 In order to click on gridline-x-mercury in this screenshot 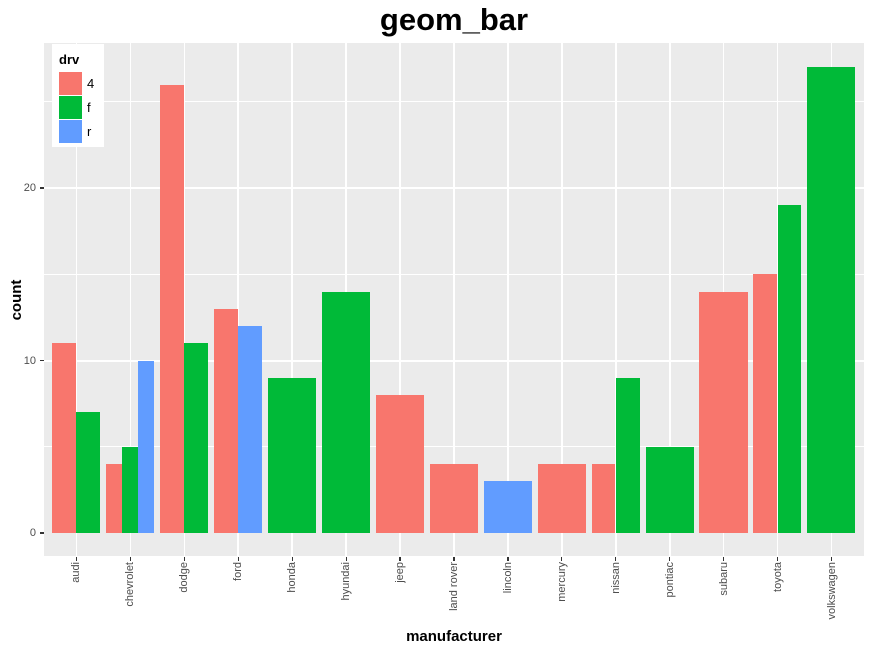, I will do `click(562, 299)`.